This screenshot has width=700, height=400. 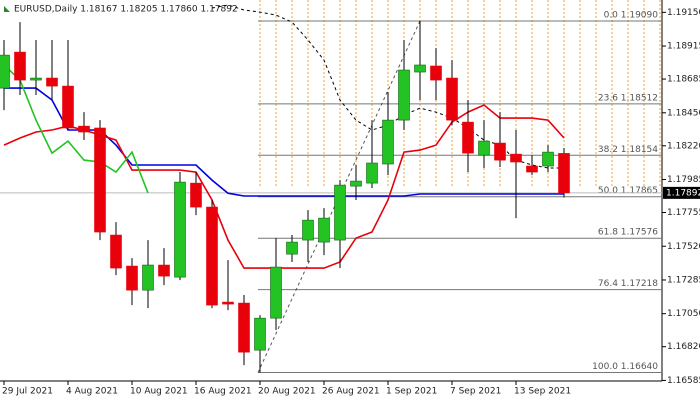 I want to click on x-tick-label: 1 Sep 2021, so click(x=411, y=392).